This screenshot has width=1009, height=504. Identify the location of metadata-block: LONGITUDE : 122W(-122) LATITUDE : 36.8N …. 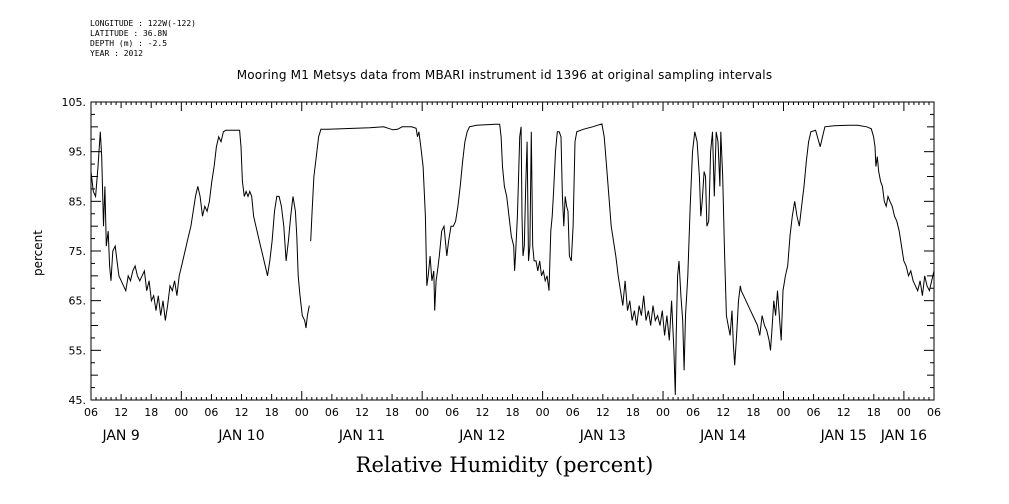
(143, 39).